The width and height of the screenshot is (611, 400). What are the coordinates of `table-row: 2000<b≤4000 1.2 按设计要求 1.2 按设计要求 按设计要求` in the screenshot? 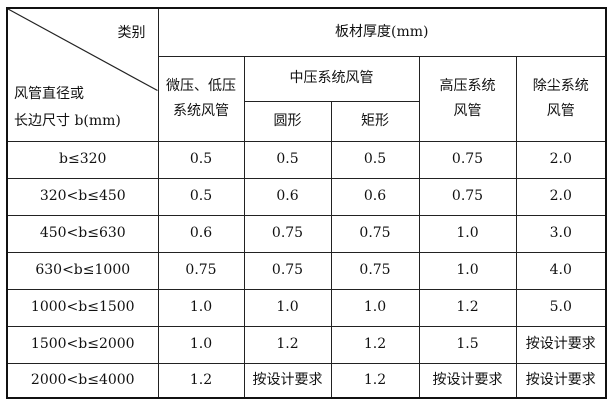 It's located at (306, 380).